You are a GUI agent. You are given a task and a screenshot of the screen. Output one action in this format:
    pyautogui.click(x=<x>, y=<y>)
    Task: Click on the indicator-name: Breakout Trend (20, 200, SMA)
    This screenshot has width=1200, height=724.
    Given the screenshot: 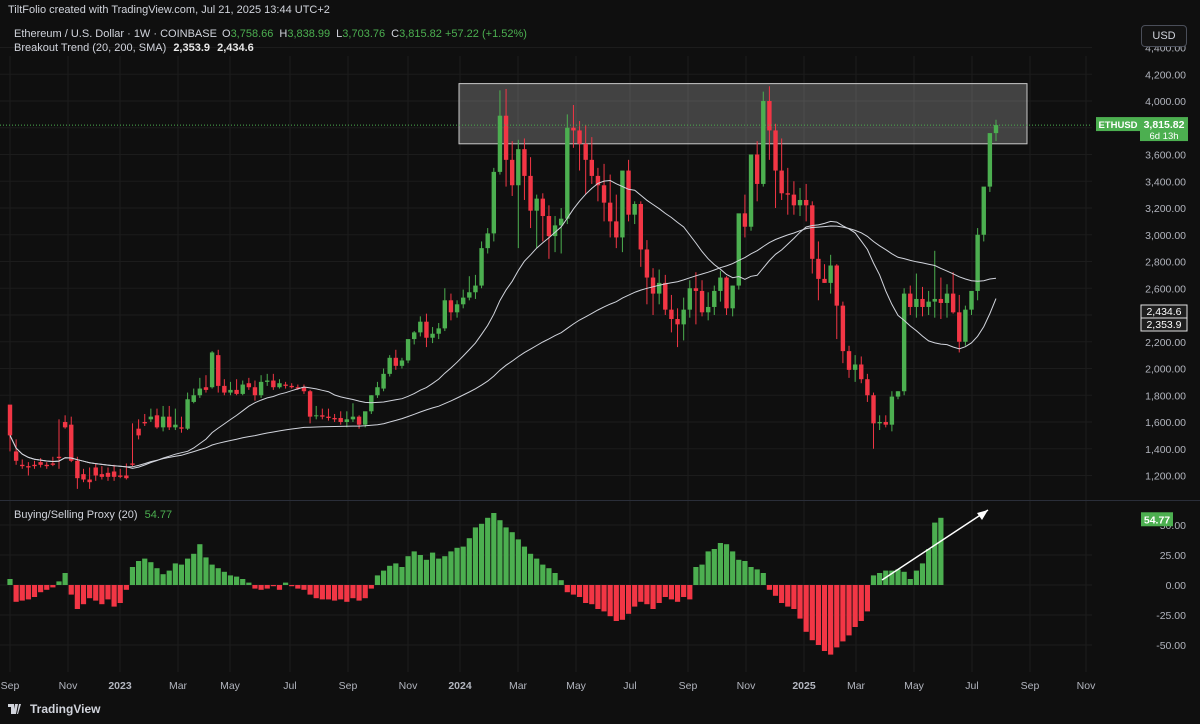 What is the action you would take?
    pyautogui.click(x=90, y=48)
    